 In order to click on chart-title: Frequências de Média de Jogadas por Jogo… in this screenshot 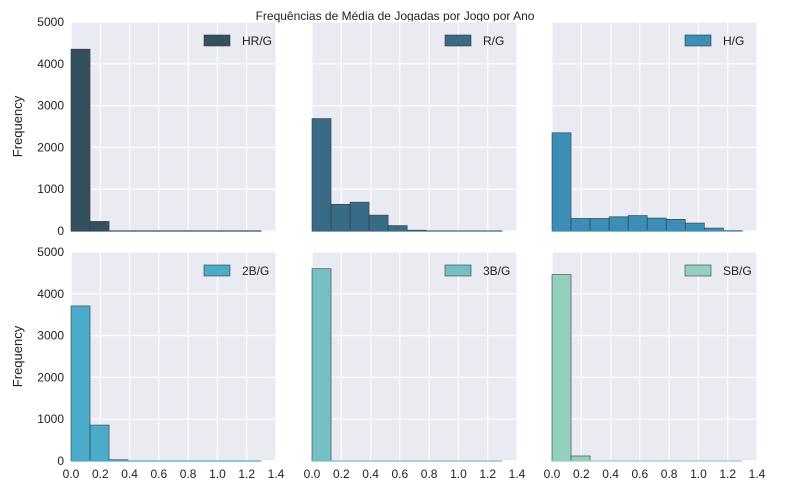, I will do `click(395, 16)`.